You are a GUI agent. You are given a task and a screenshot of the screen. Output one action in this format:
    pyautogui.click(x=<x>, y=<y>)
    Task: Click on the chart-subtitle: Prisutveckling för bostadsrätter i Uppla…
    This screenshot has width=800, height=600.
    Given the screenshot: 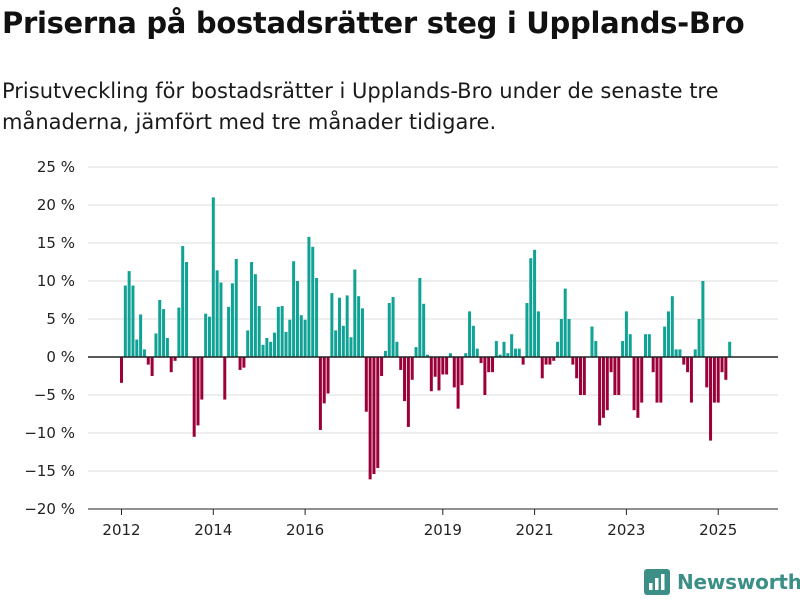 What is the action you would take?
    pyautogui.click(x=360, y=106)
    